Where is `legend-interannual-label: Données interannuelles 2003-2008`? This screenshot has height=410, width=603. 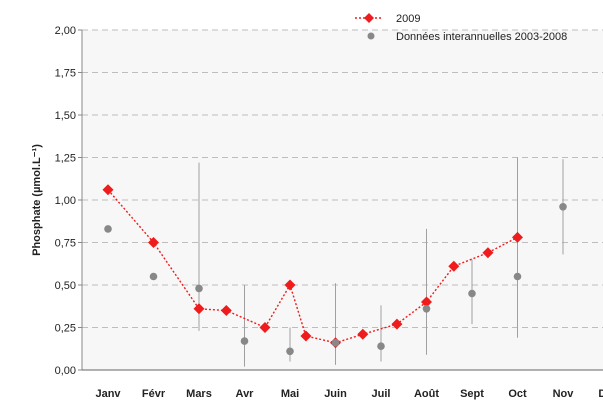
legend-interannual-label: Données interannuelles 2003-2008 is located at coordinates (481, 37).